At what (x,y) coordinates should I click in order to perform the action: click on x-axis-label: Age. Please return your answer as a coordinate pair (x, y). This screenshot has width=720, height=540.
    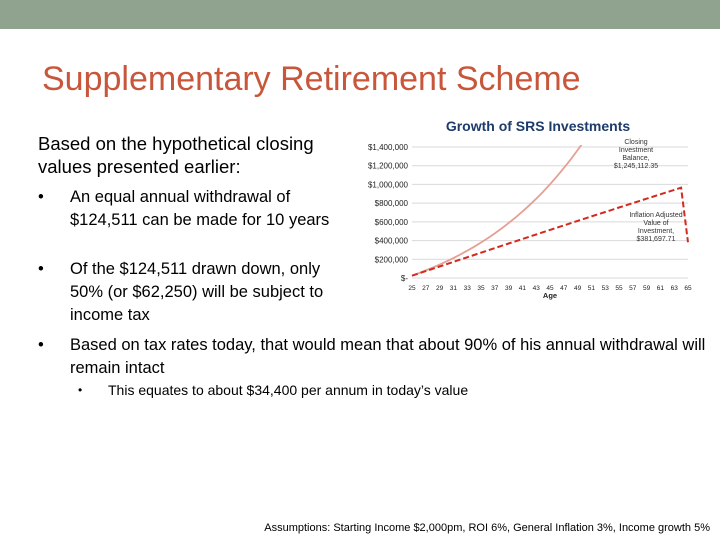
    Looking at the image, I should click on (550, 295).